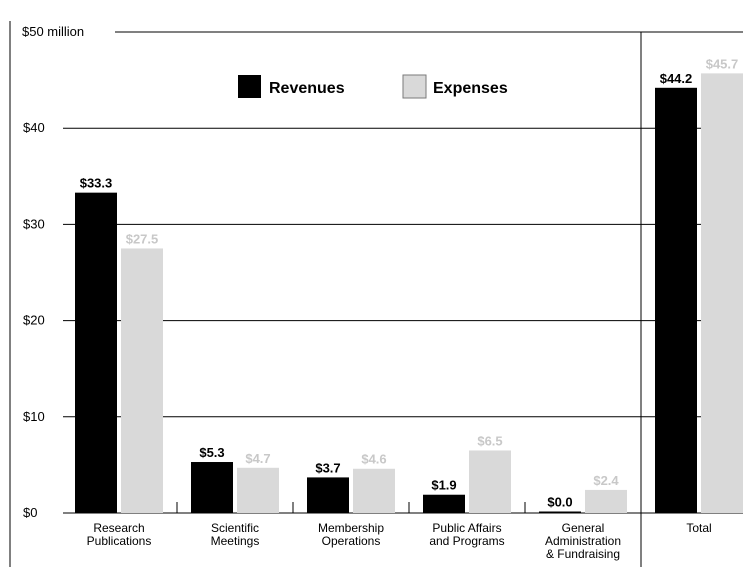  Describe the element at coordinates (606, 480) in the screenshot. I see `data-label-expenses-4: $2.4` at that location.